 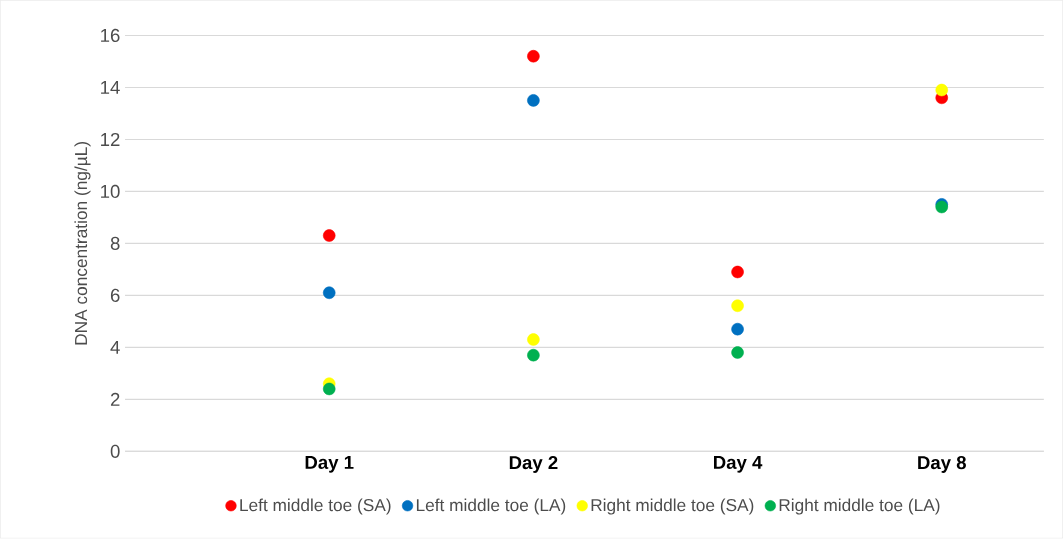 I want to click on y-tick-label: 8, so click(x=115, y=244).